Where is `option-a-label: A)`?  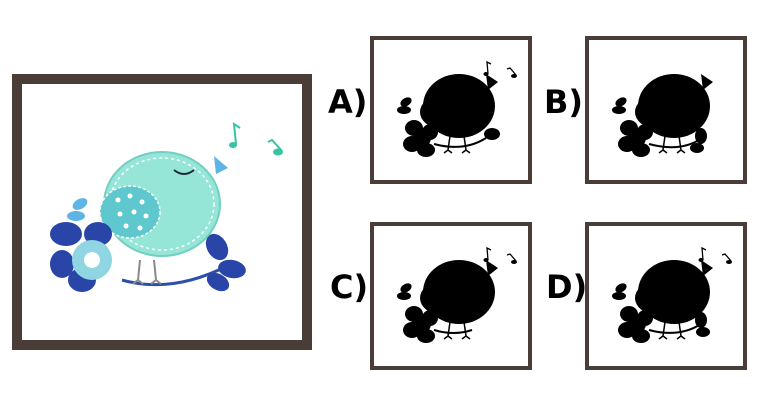
option-a-label: A) is located at coordinates (348, 102).